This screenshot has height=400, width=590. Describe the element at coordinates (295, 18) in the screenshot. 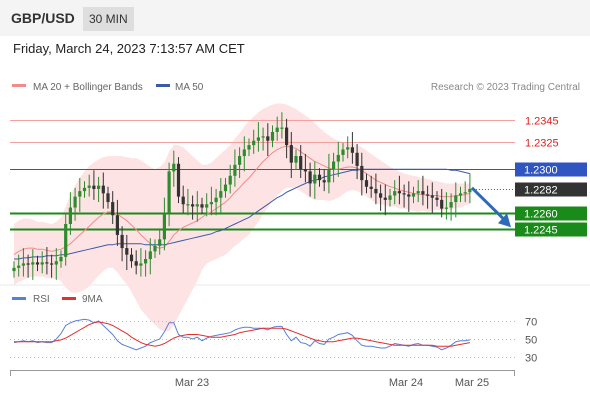

I see `top-bar: GBP/USD 30 MIN` at that location.